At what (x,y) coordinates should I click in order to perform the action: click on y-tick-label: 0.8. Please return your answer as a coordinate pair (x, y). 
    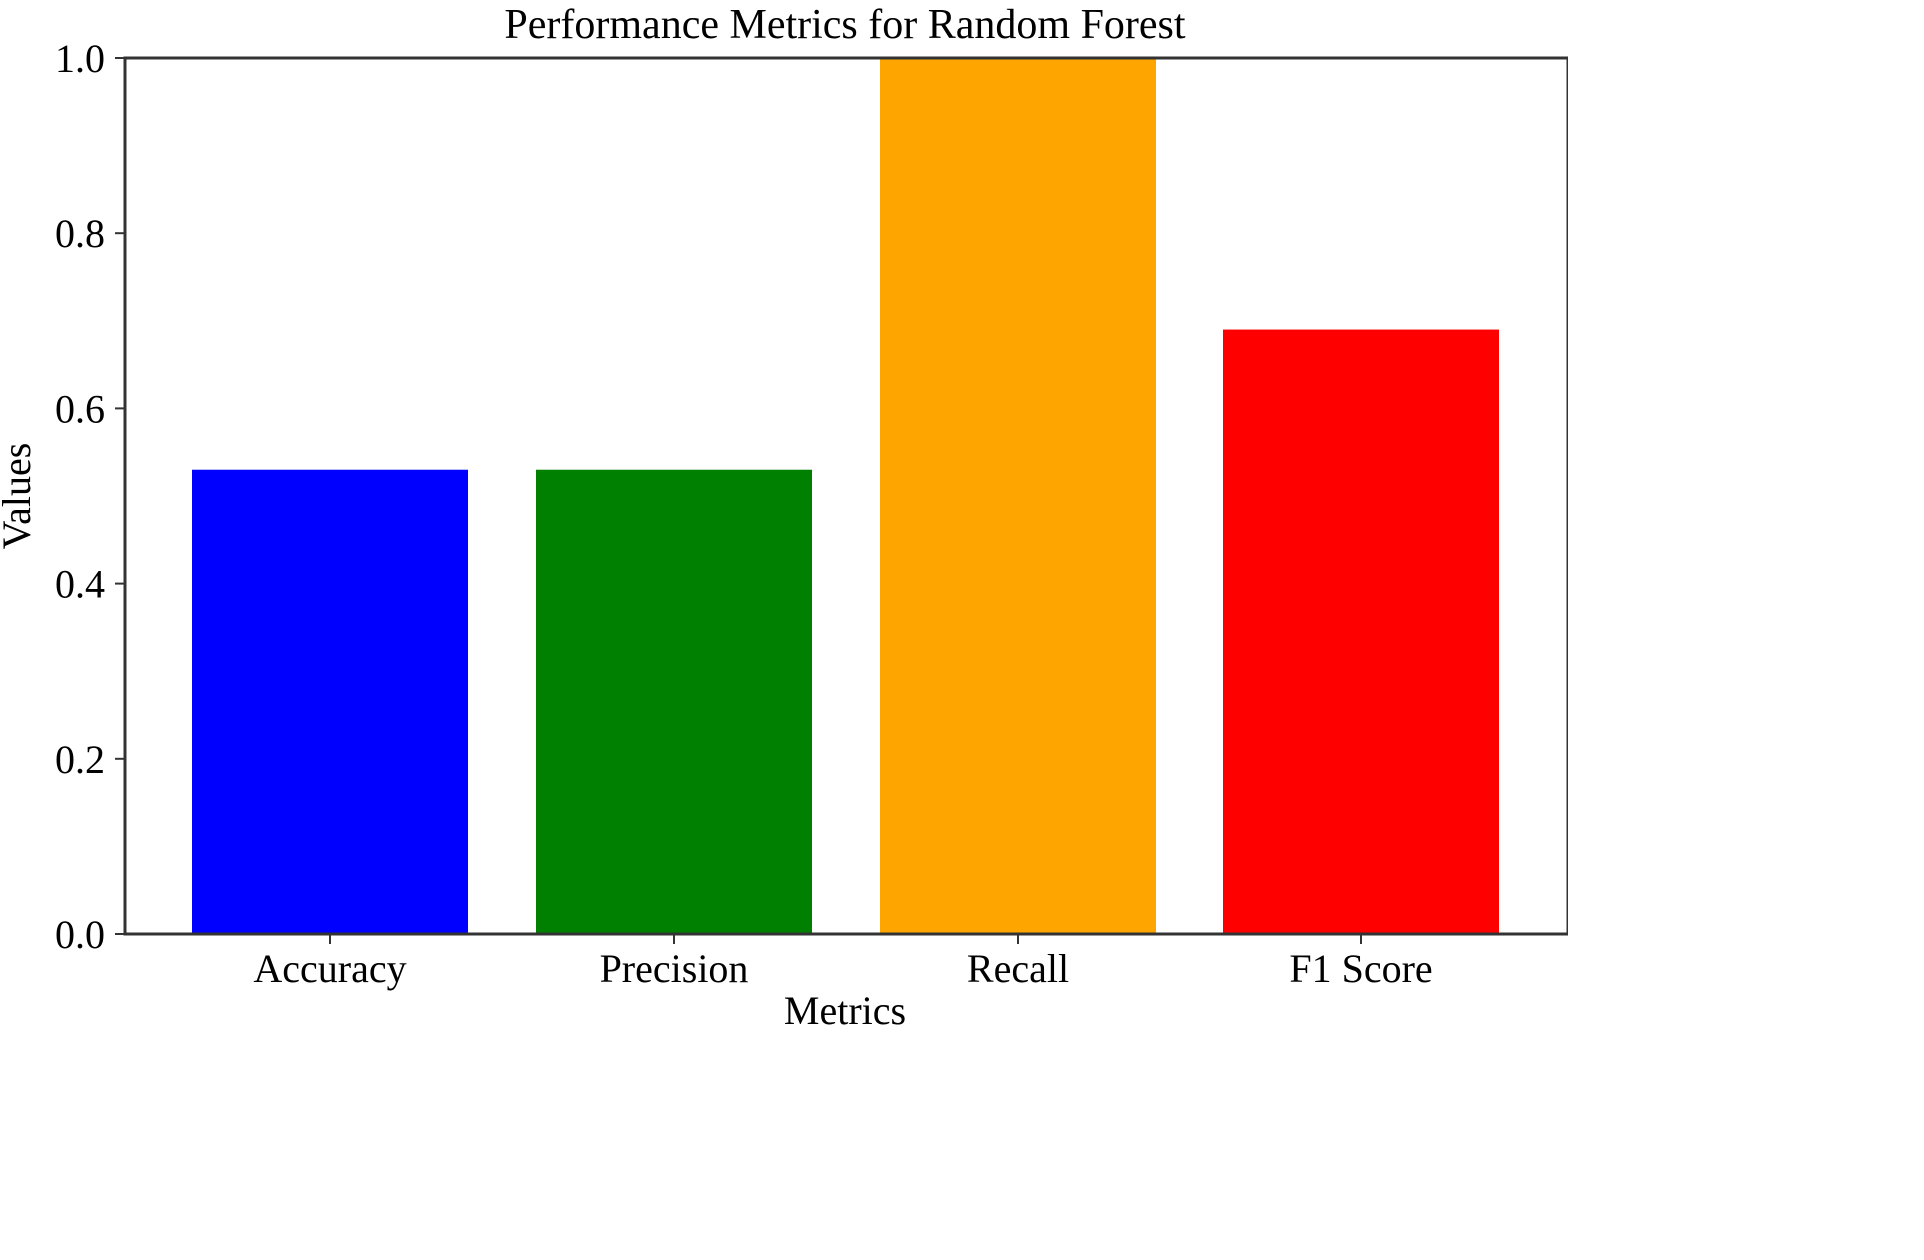
    Looking at the image, I should click on (80, 233).